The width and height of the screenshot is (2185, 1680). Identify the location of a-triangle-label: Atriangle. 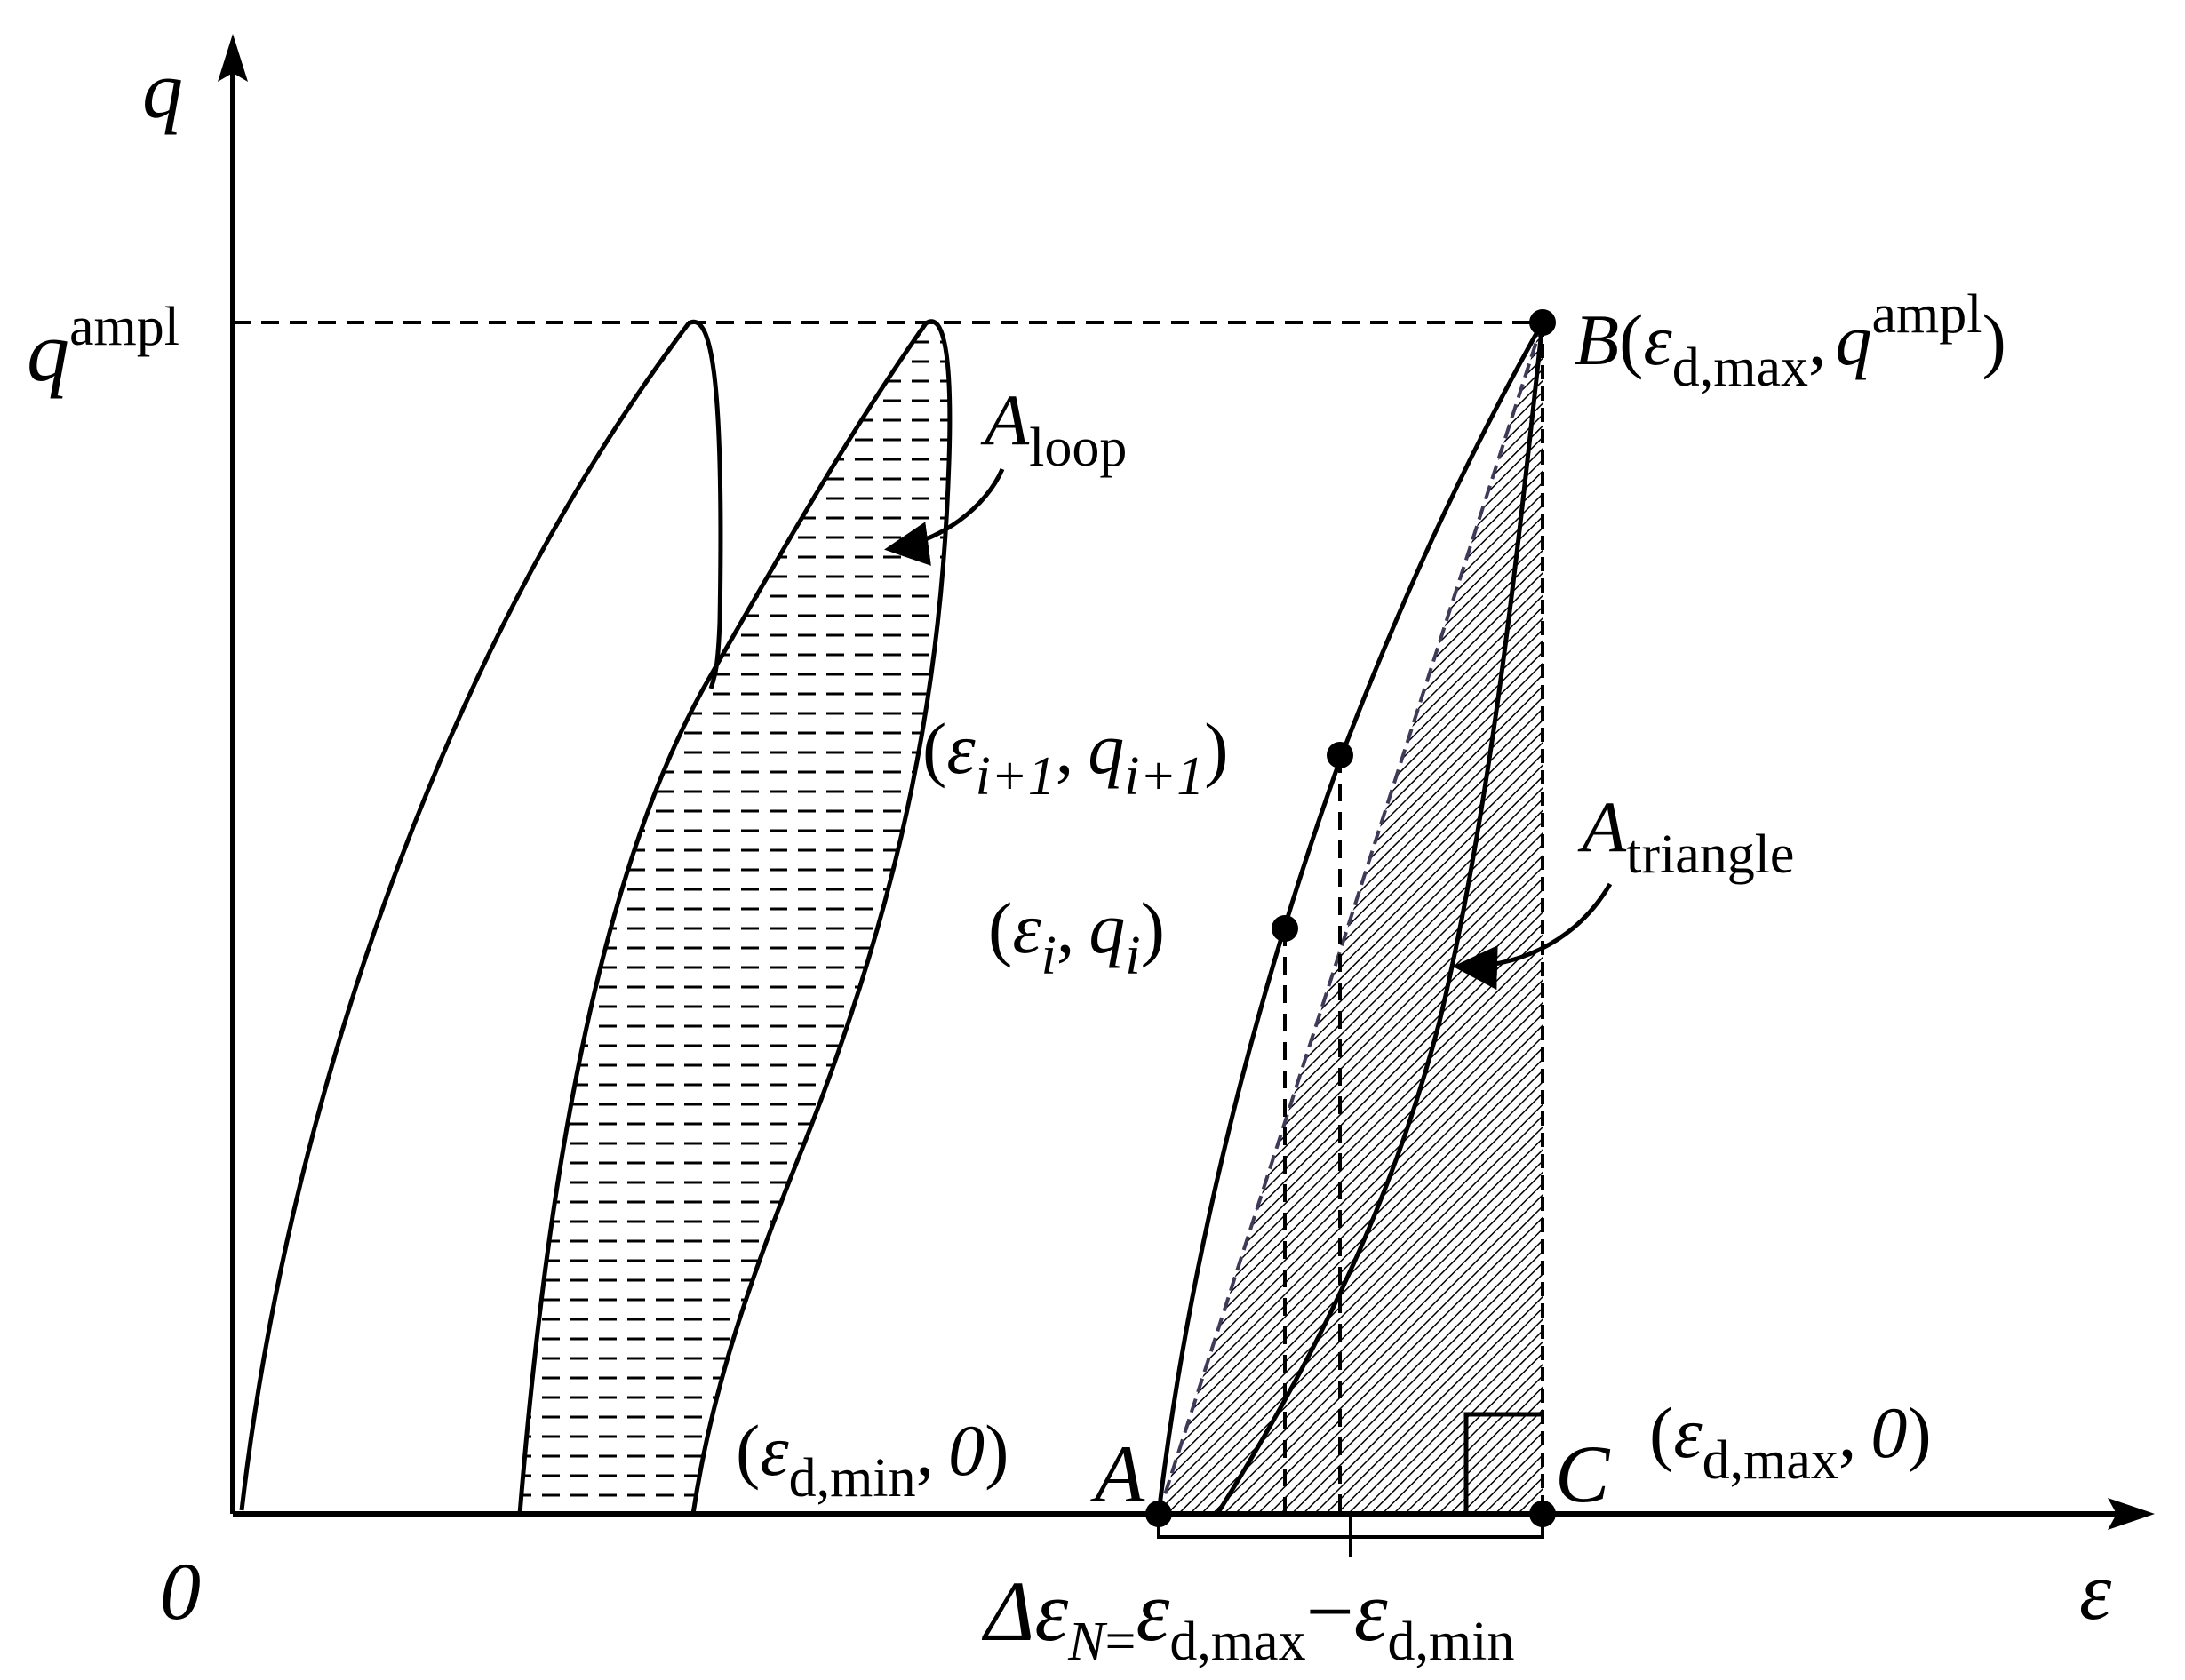
(1685, 836).